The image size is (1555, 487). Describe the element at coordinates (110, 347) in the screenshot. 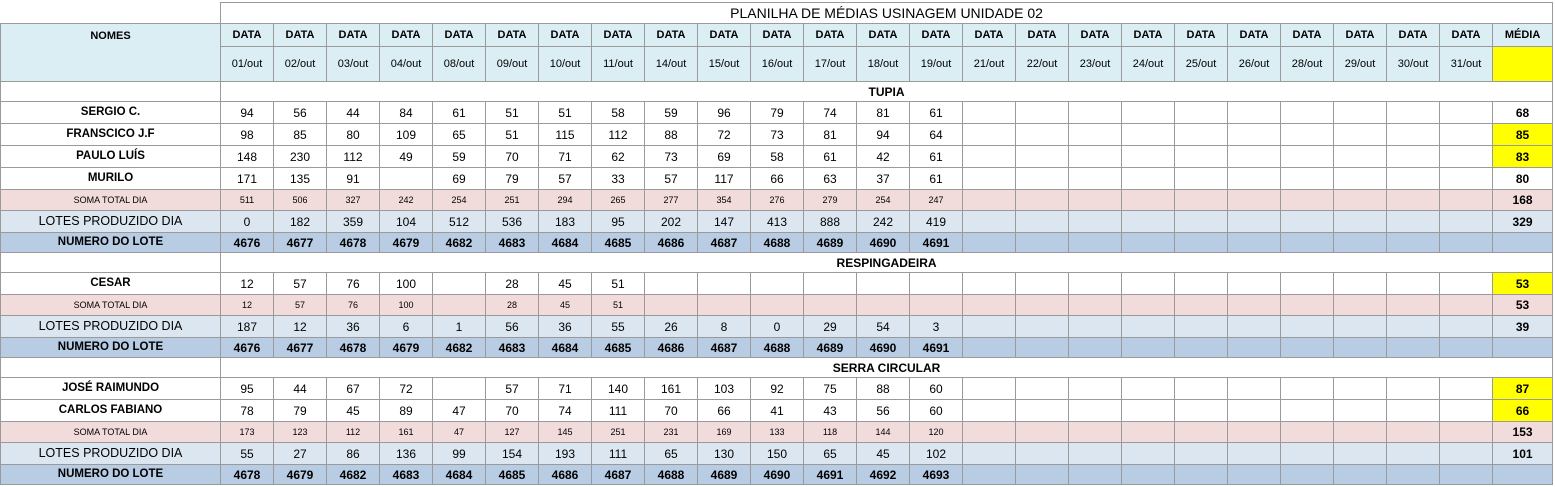

I see `row-label: NUMERO DO LOTE` at that location.